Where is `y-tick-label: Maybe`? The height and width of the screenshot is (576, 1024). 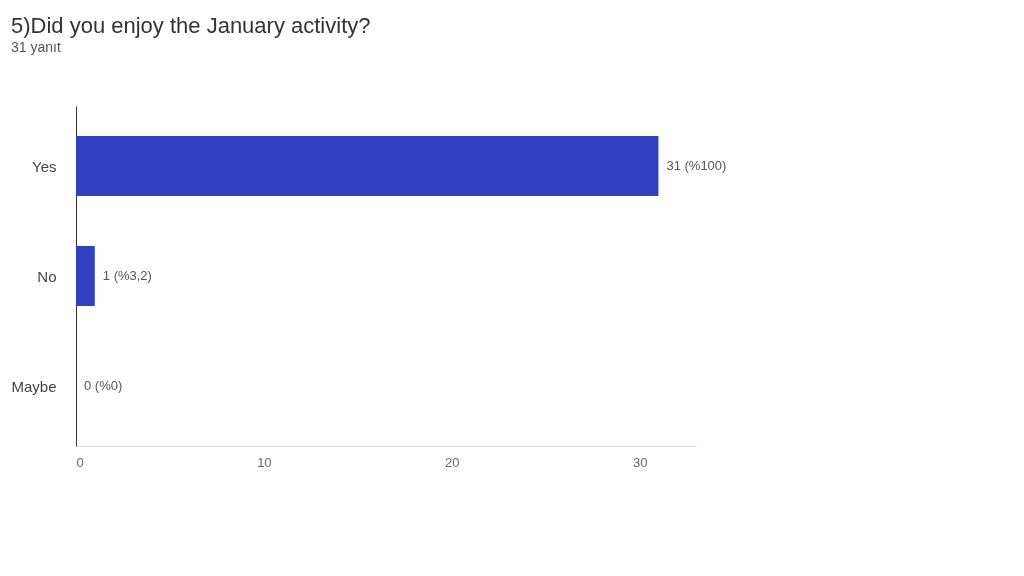 y-tick-label: Maybe is located at coordinates (34, 386).